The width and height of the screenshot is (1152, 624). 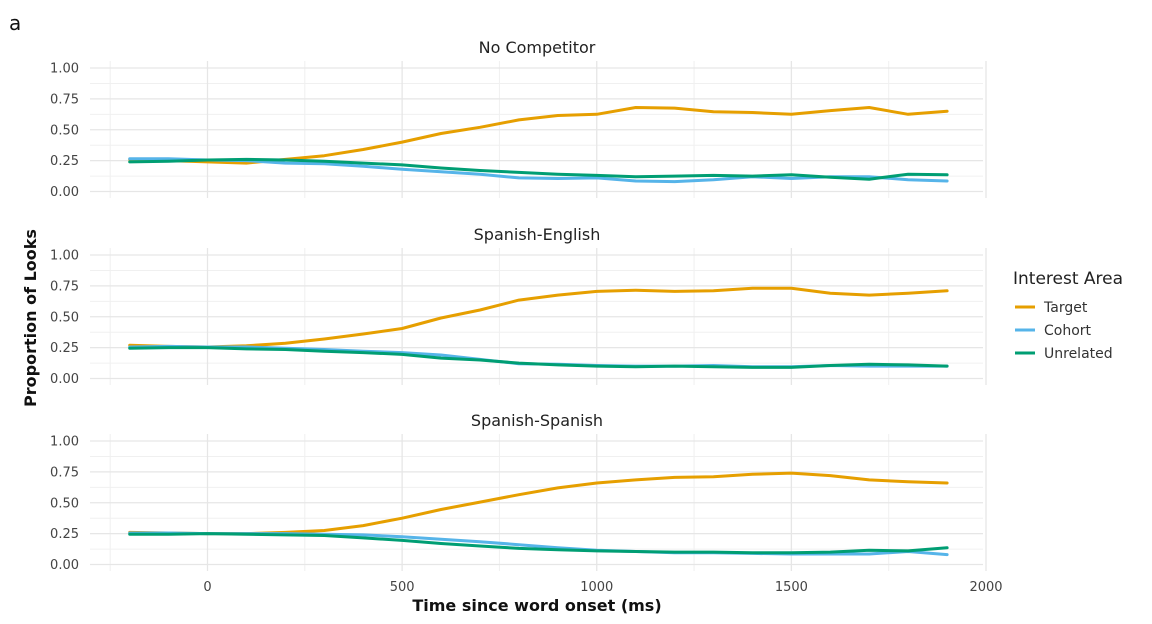 I want to click on legend-label: Unrelated, so click(x=1078, y=354).